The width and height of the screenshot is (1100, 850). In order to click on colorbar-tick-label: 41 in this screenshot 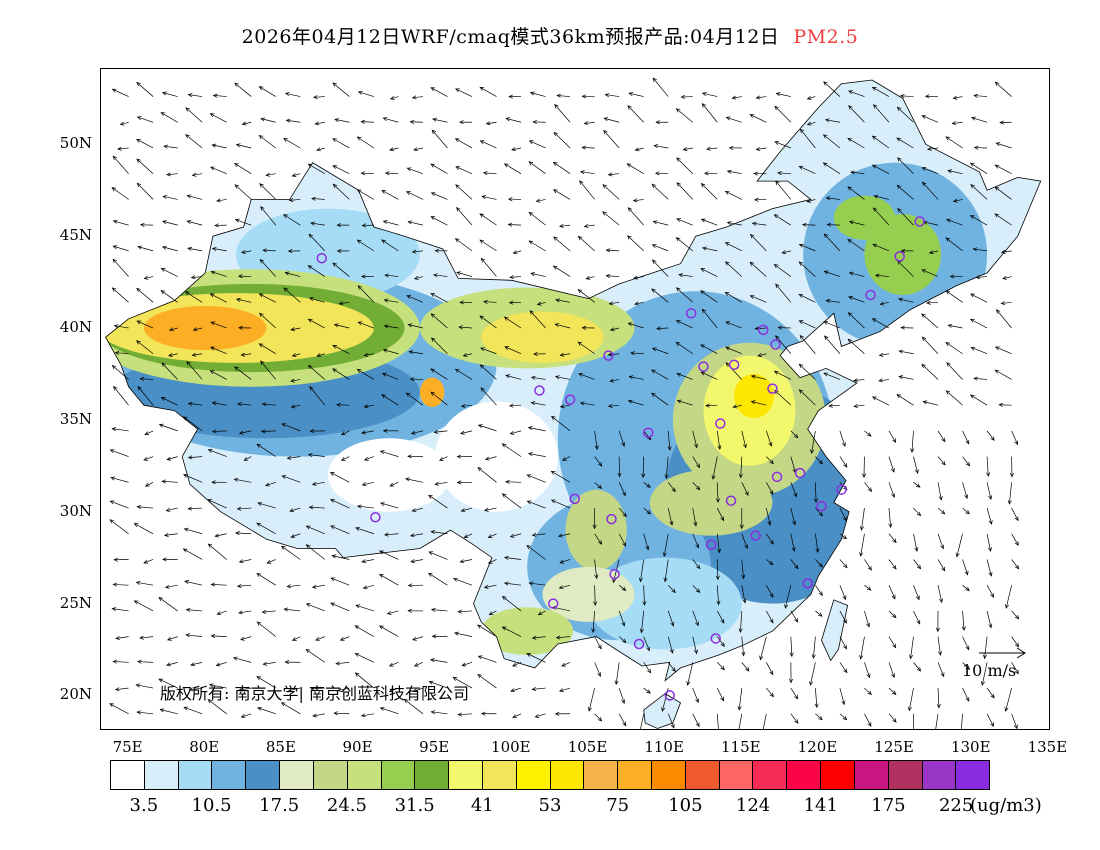, I will do `click(482, 805)`.